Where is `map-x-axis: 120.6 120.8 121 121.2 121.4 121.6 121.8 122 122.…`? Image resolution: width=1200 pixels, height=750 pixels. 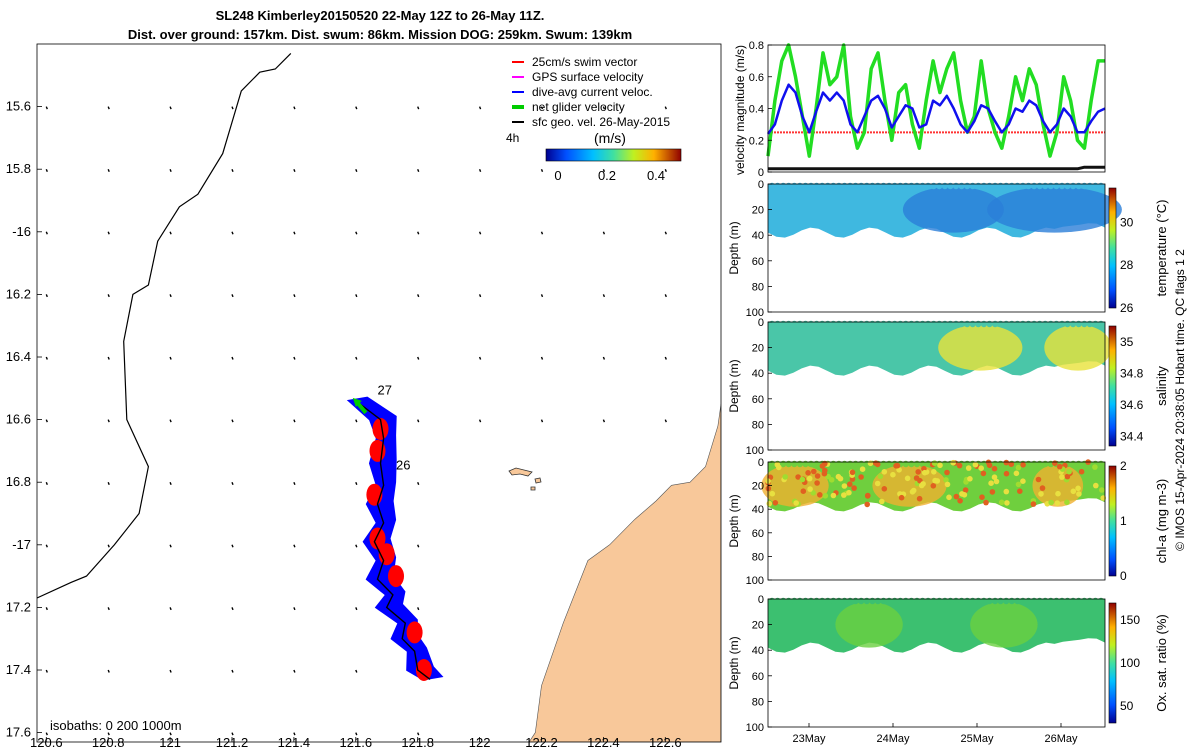 map-x-axis: 120.6 120.8 121 121.2 121.4 121.6 121.8 122 122.… is located at coordinates (356, 742).